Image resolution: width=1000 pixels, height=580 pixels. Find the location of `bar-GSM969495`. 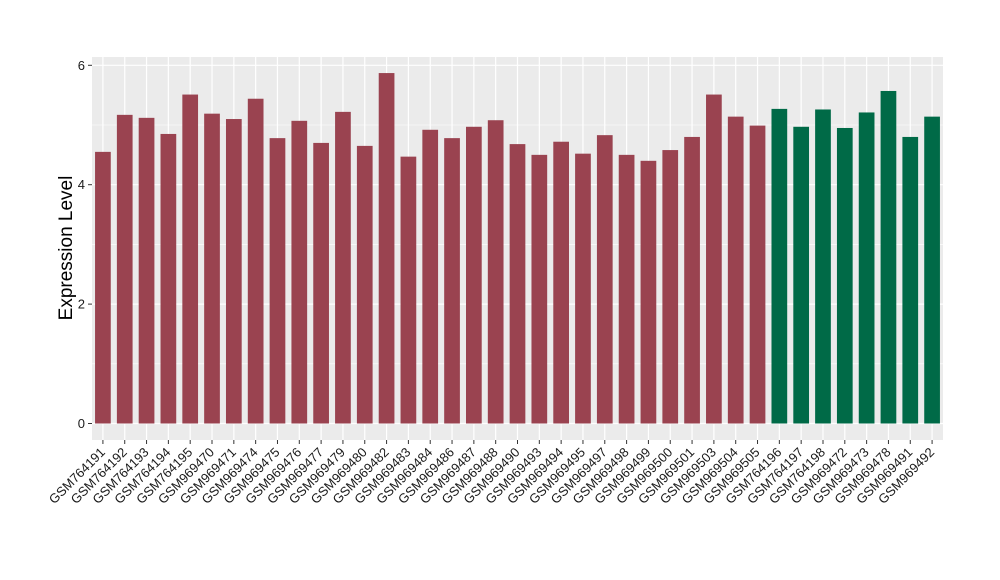

bar-GSM969495 is located at coordinates (583, 288).